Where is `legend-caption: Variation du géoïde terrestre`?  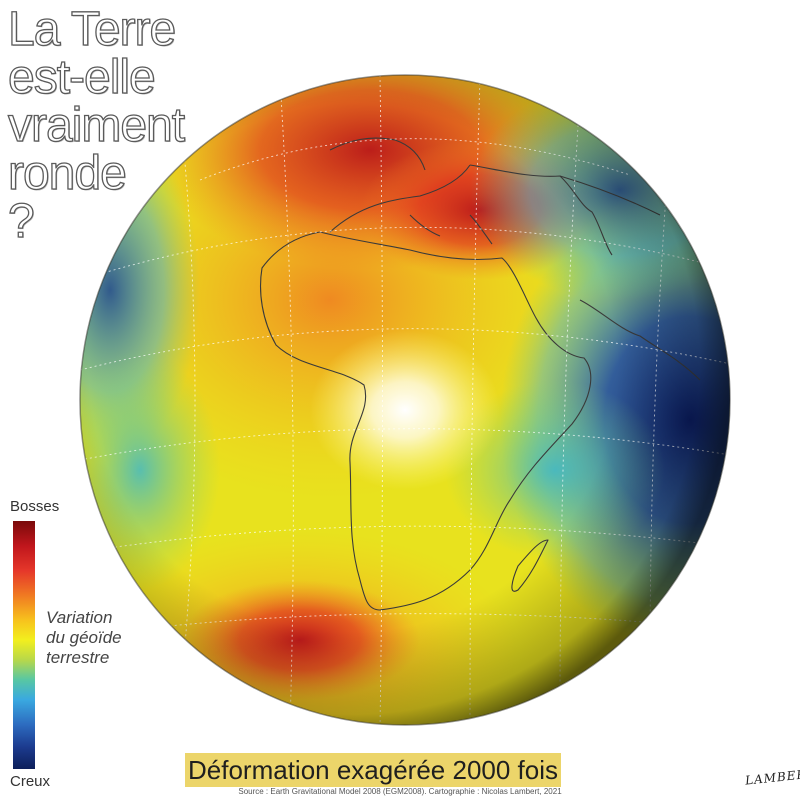 legend-caption: Variation du géoïde terrestre is located at coordinates (84, 638).